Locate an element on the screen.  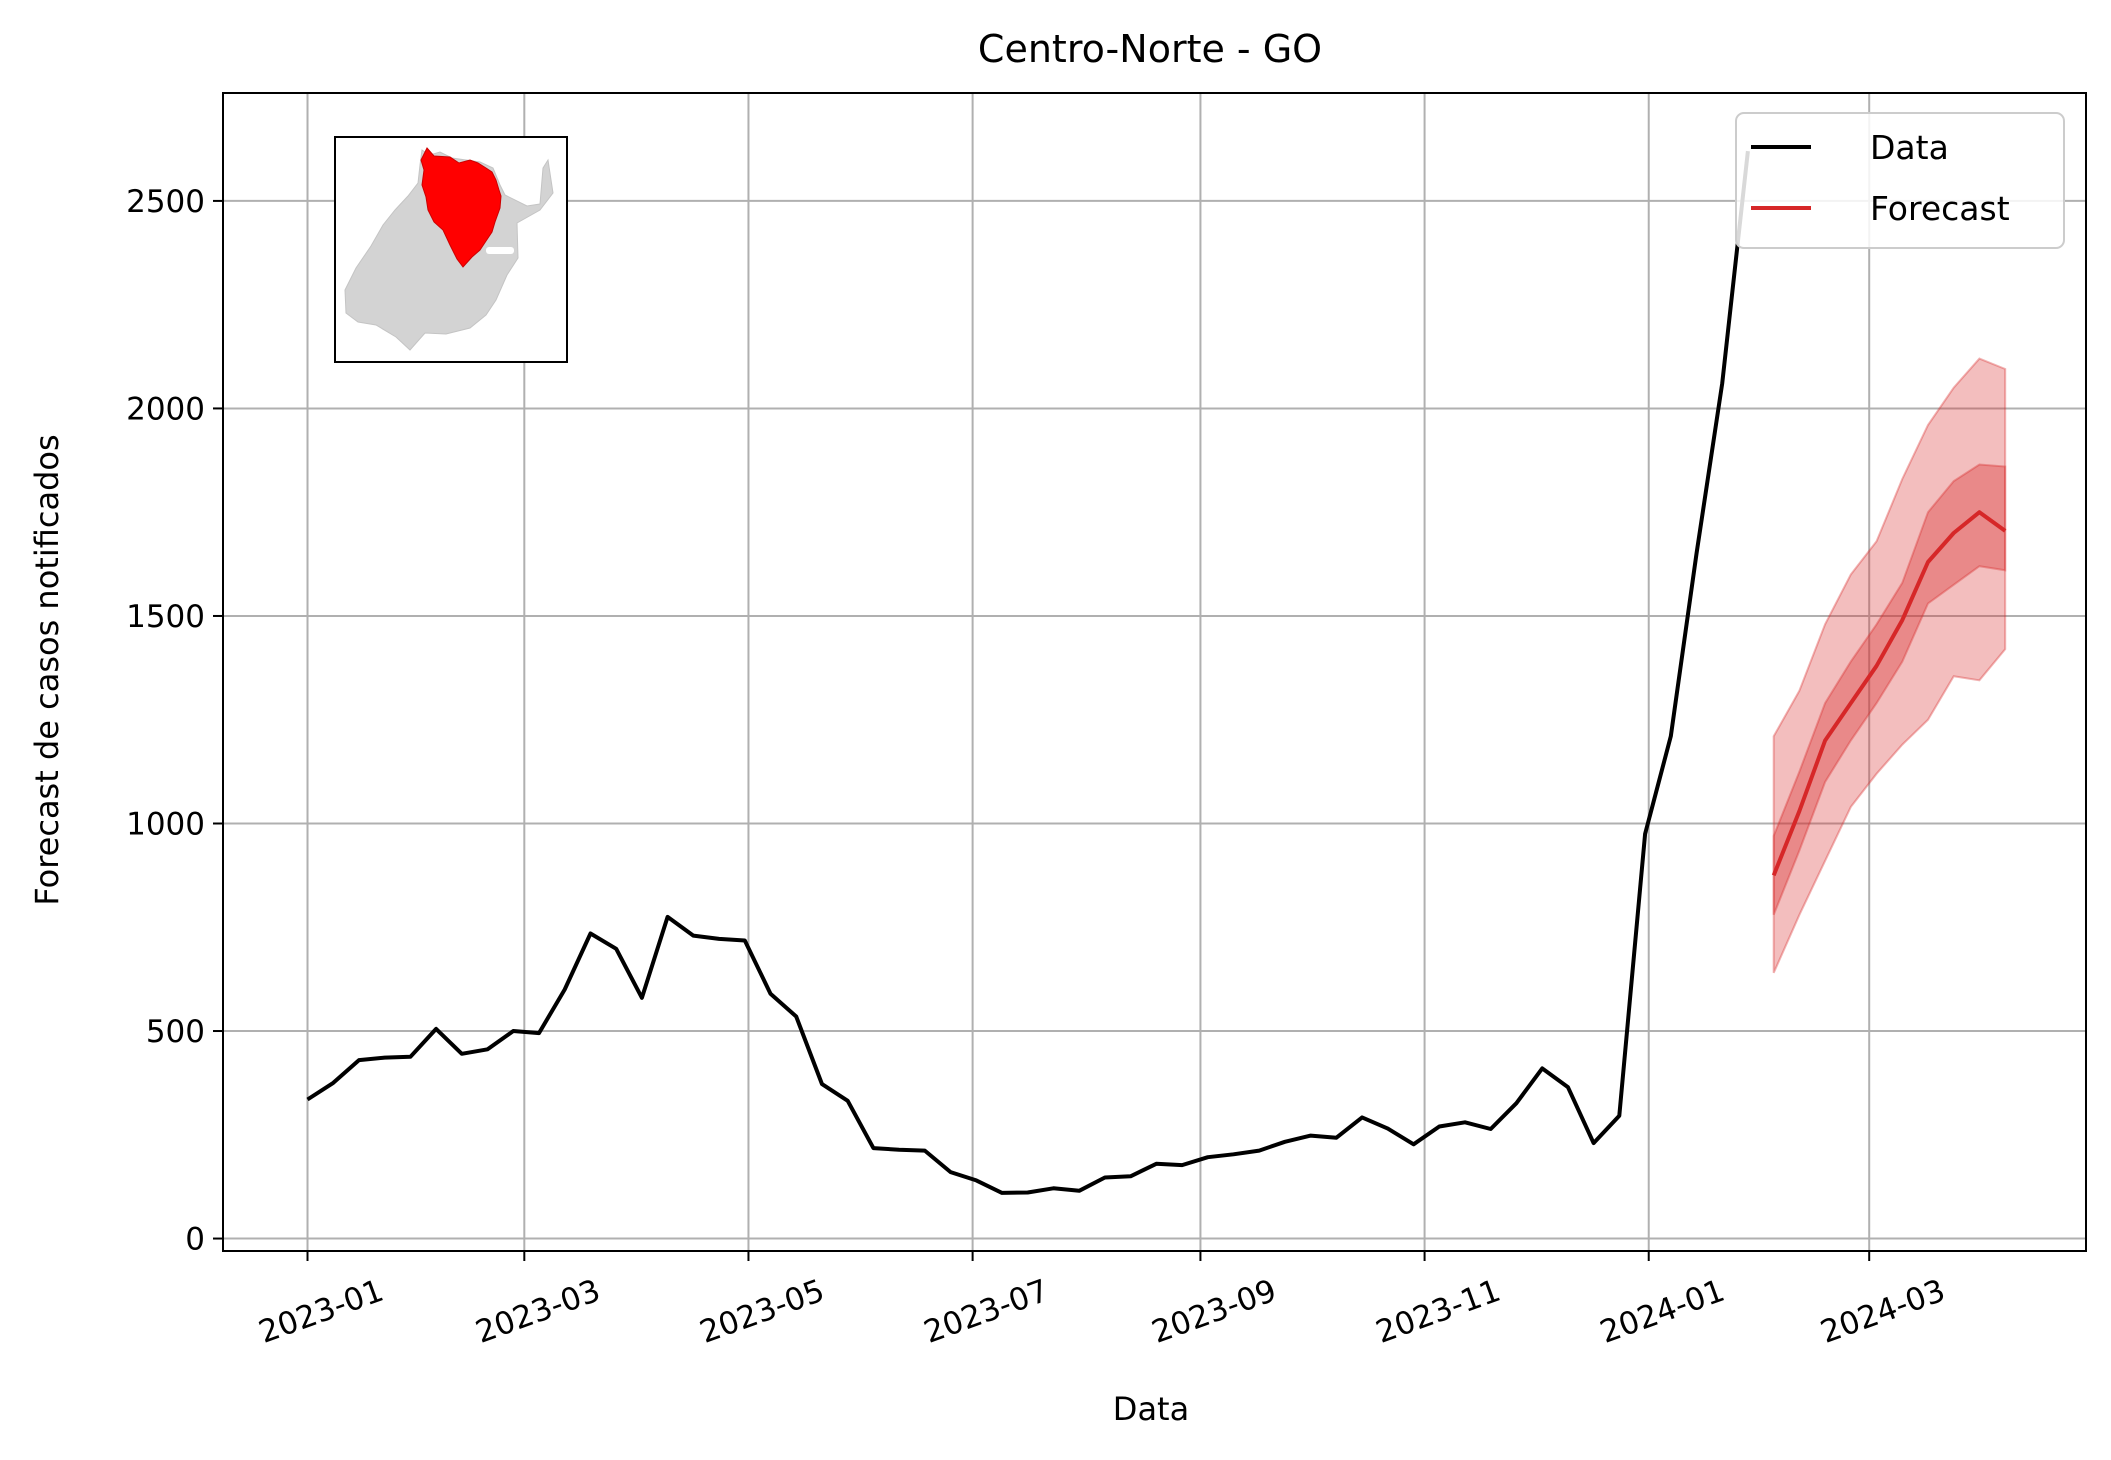
legend-forecast-label: Forecast is located at coordinates (1940, 208).